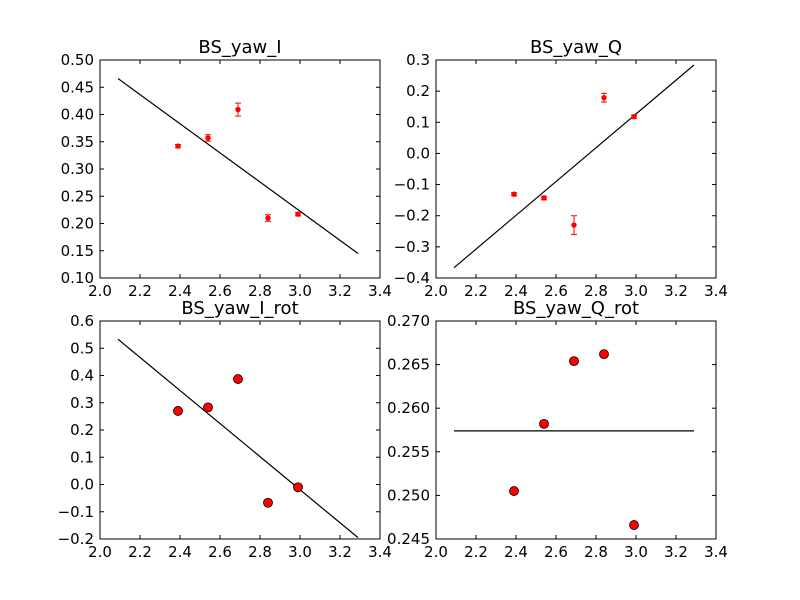 This screenshot has height=600, width=800. Describe the element at coordinates (77, 115) in the screenshot. I see `y-tick-label: 0.40` at that location.